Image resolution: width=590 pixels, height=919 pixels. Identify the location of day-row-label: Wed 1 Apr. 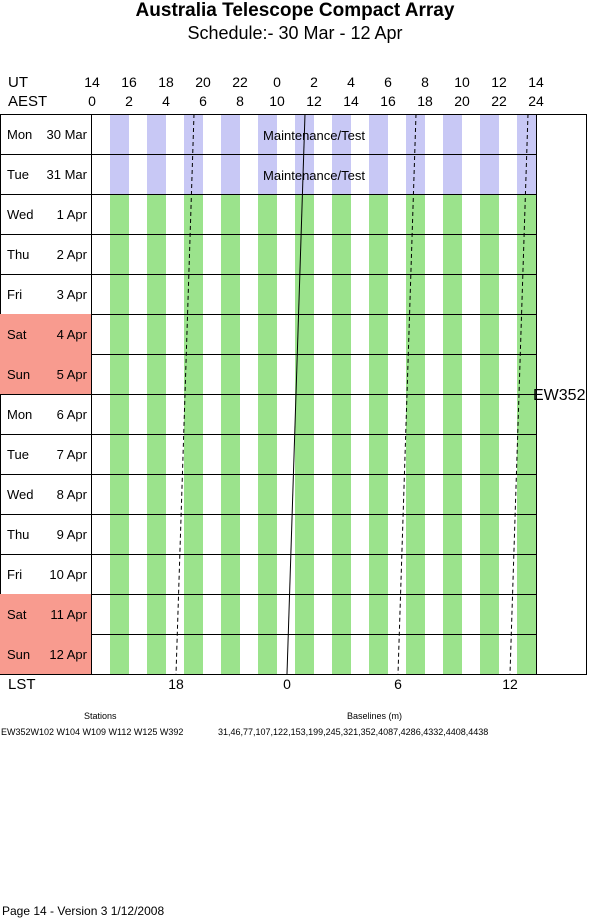
(45, 214).